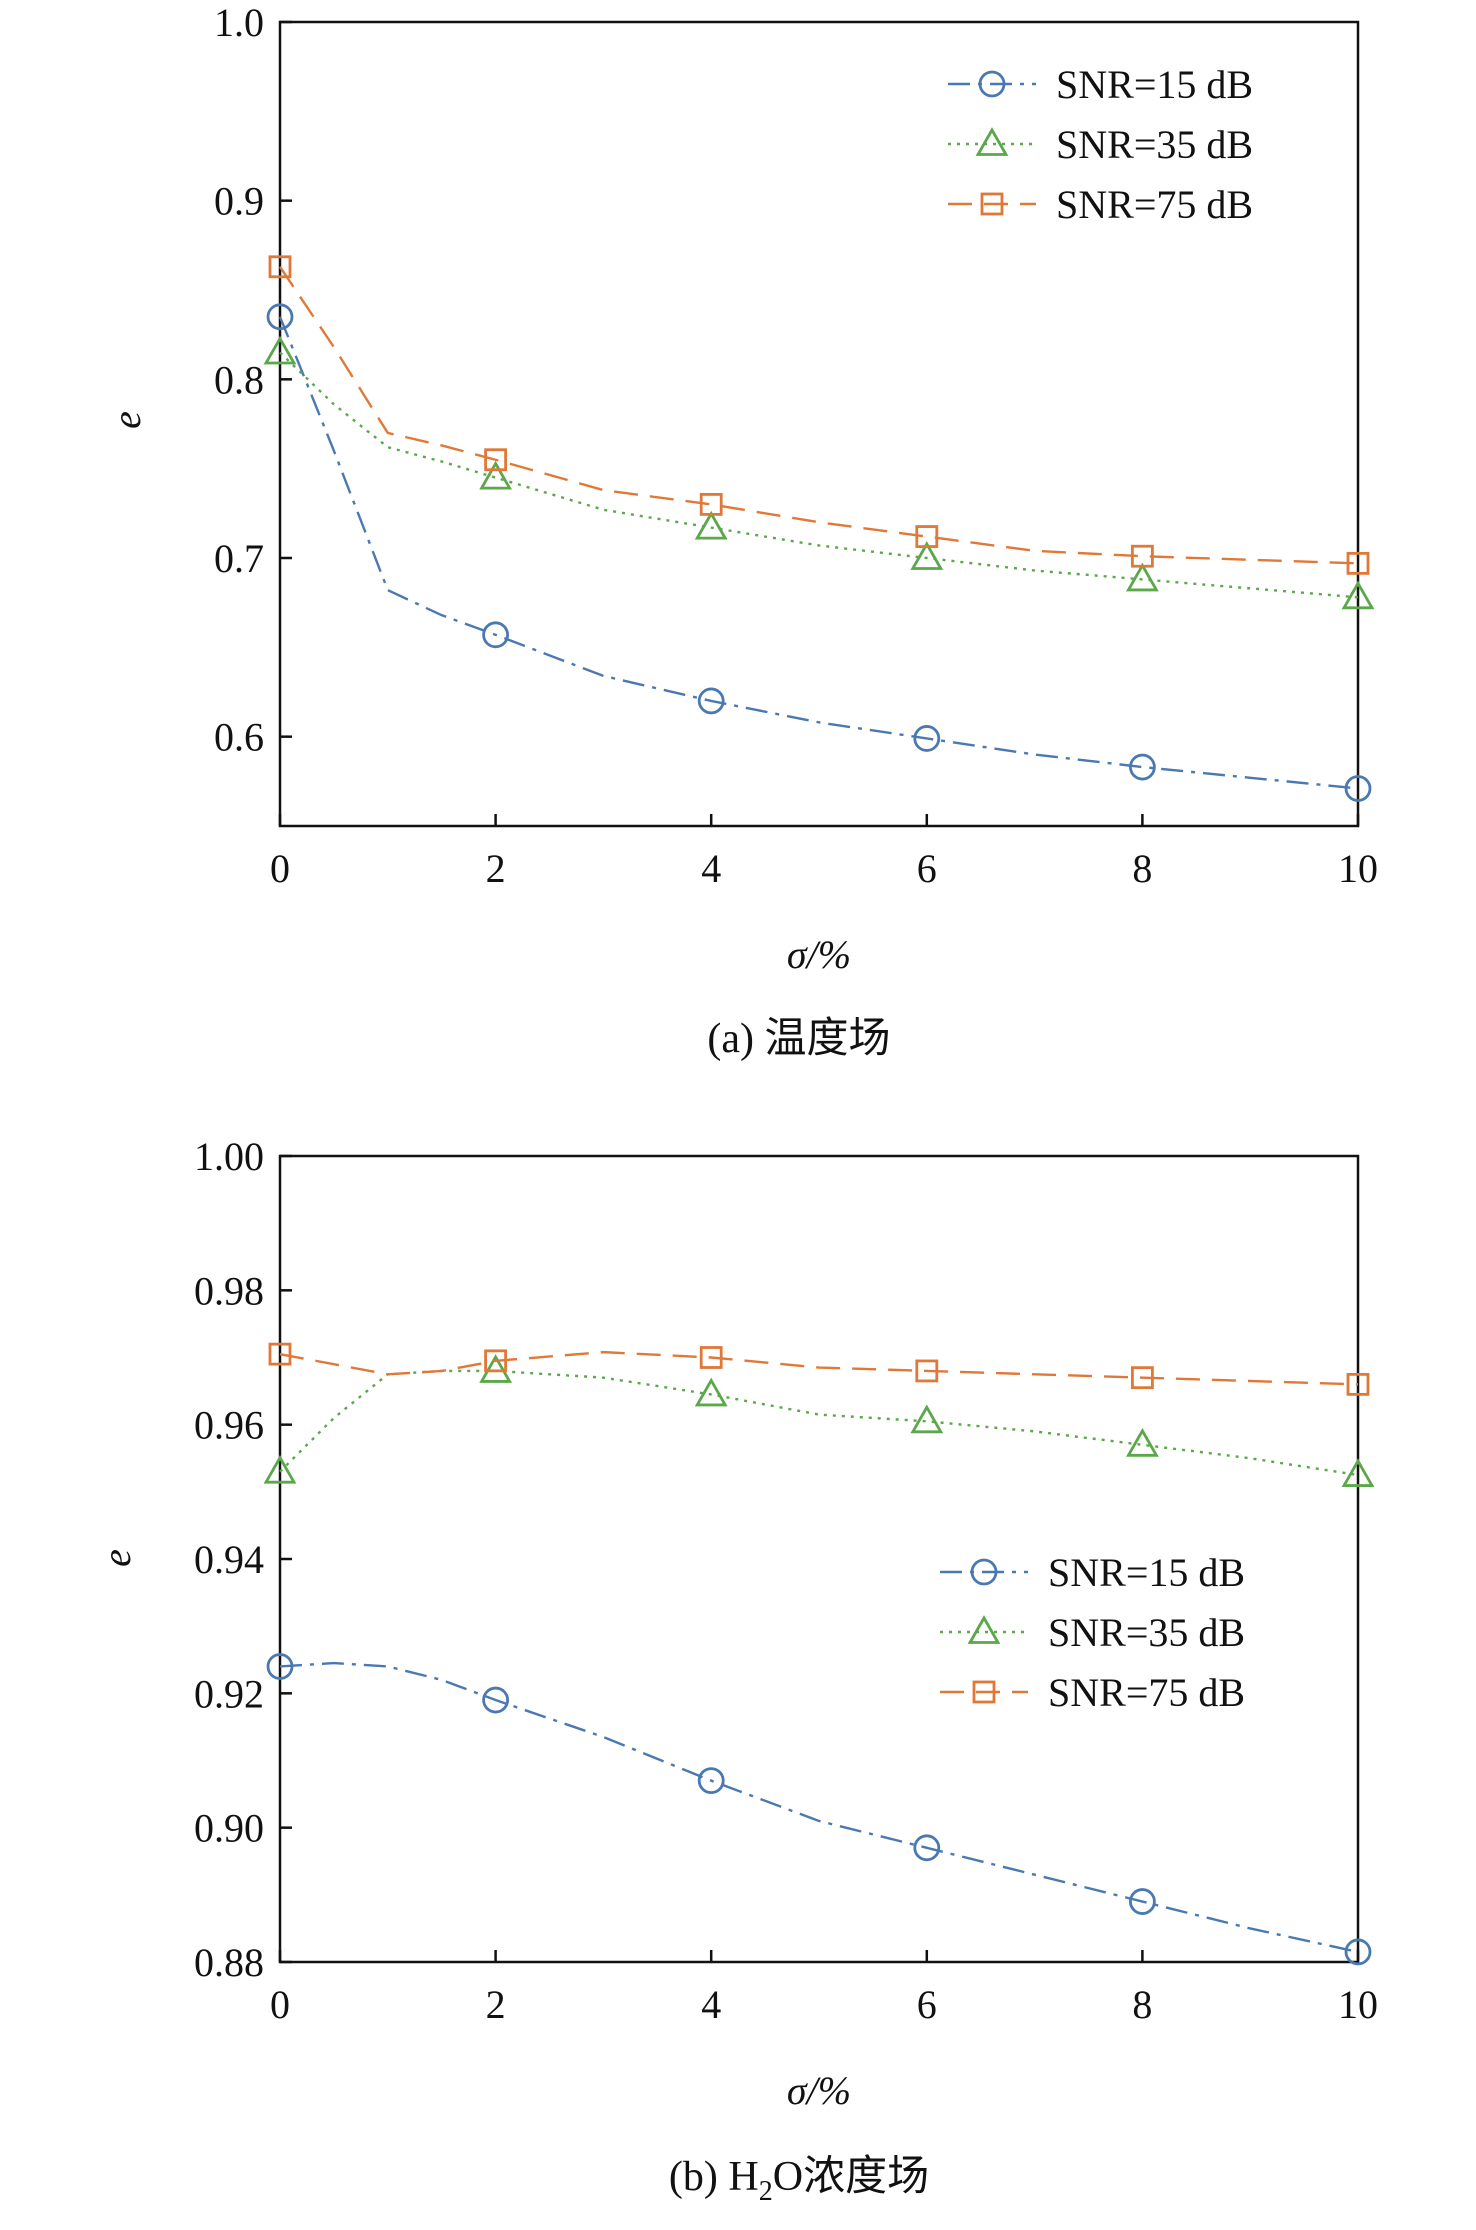 Image resolution: width=1476 pixels, height=2230 pixels. Describe the element at coordinates (229, 1425) in the screenshot. I see `y-tick-label: 0.96` at that location.